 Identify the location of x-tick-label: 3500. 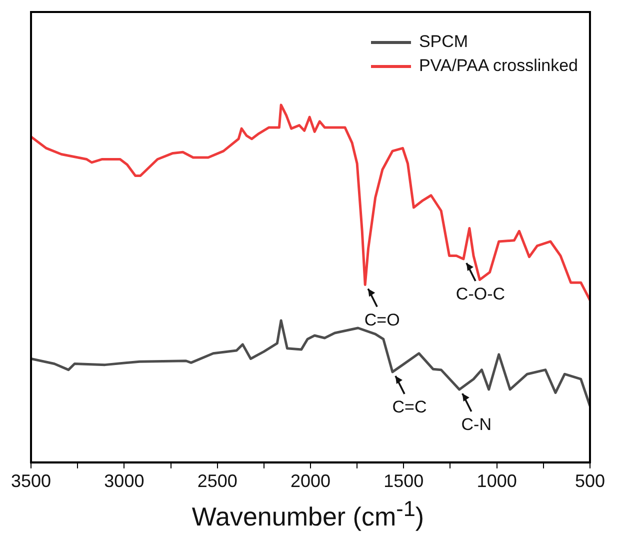
(31, 481).